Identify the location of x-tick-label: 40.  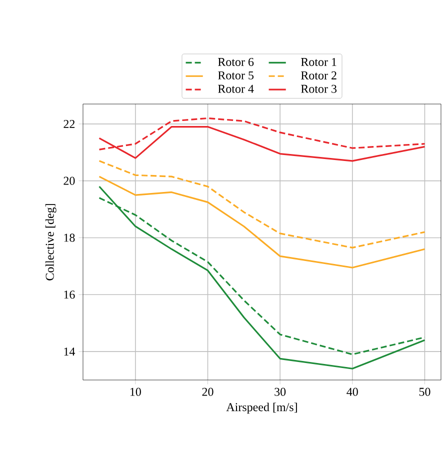
(352, 392).